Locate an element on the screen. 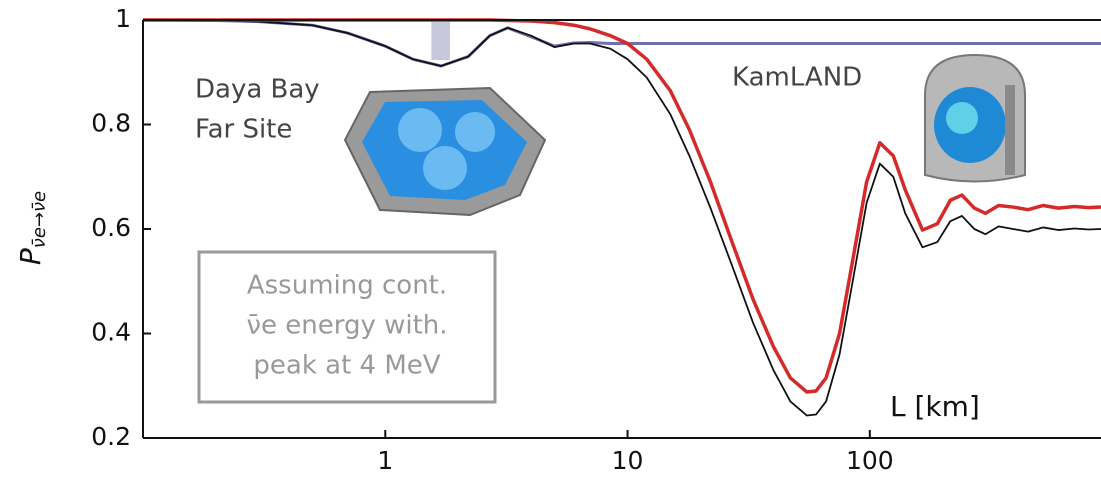  daya-bay-icon is located at coordinates (445, 151).